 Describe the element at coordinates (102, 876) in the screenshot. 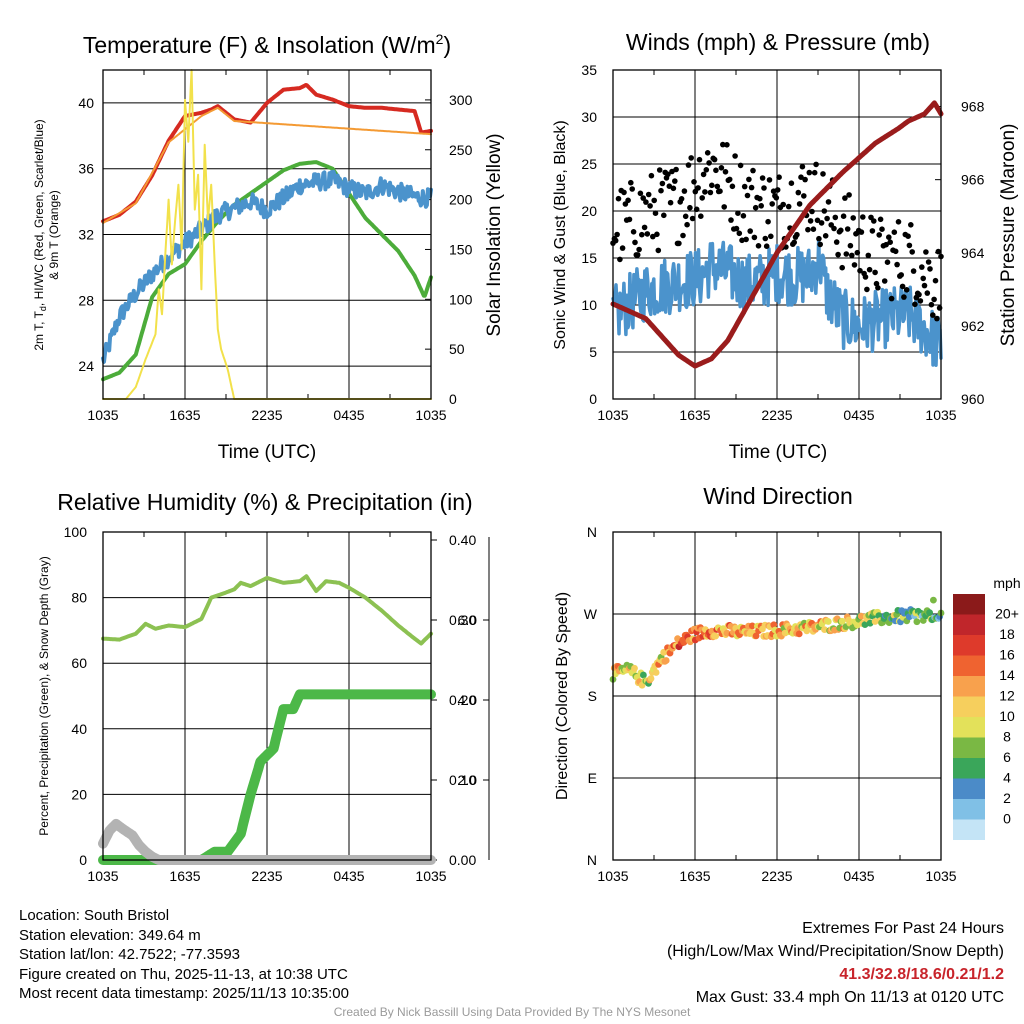

I see `rh-xtick-label: 1035` at that location.